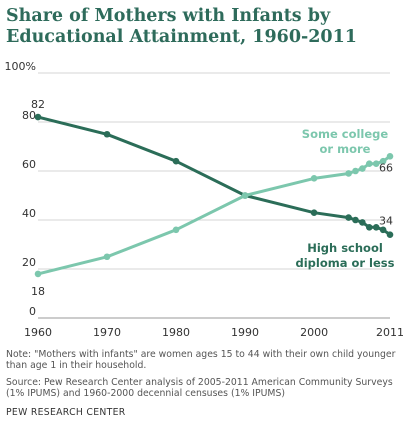  I want to click on series-name-line: diploma or less, so click(344, 263).